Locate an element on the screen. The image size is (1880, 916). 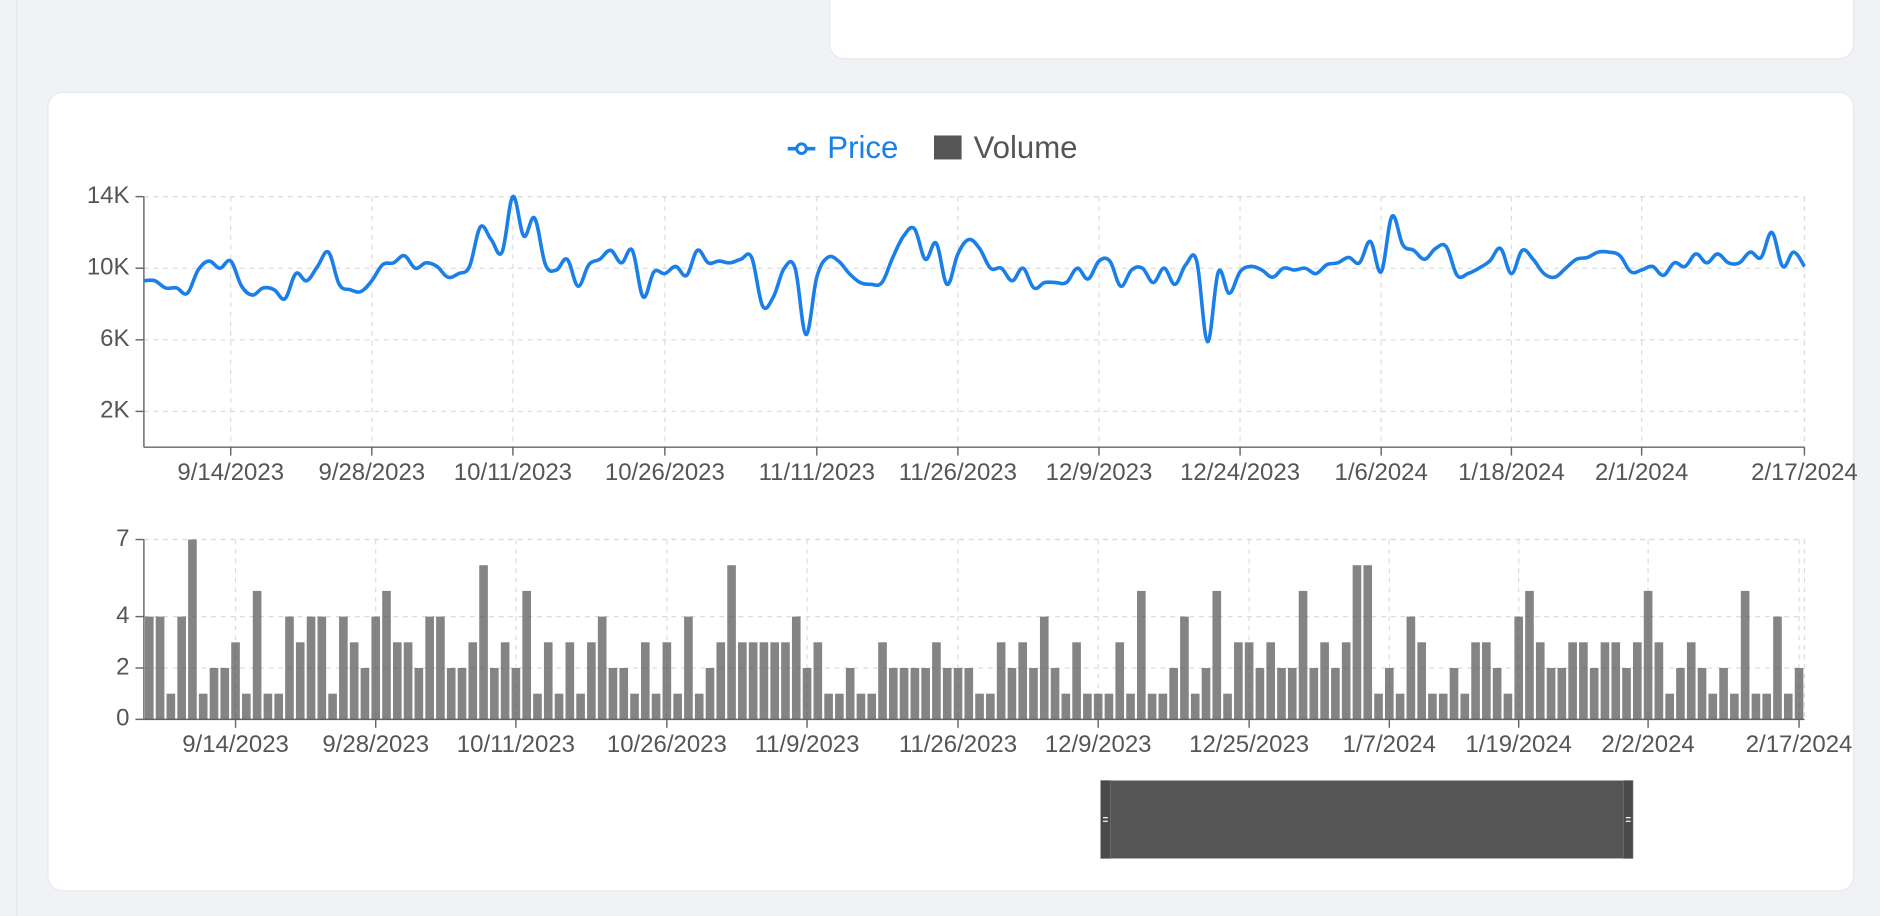
legend-label: Volume is located at coordinates (1026, 147).